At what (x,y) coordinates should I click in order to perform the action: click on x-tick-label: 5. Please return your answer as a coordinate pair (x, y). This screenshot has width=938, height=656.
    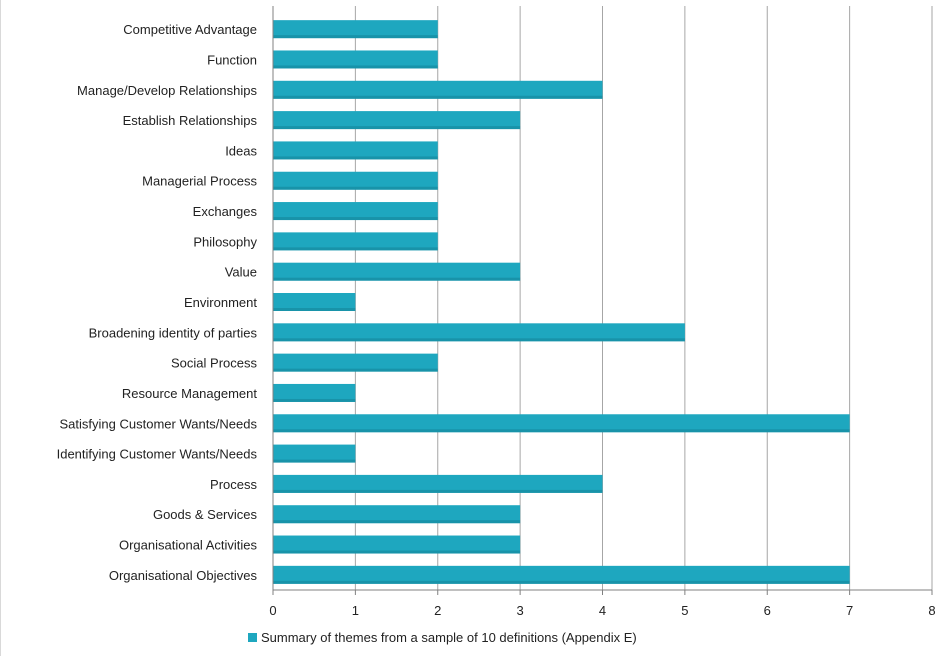
    Looking at the image, I should click on (684, 610).